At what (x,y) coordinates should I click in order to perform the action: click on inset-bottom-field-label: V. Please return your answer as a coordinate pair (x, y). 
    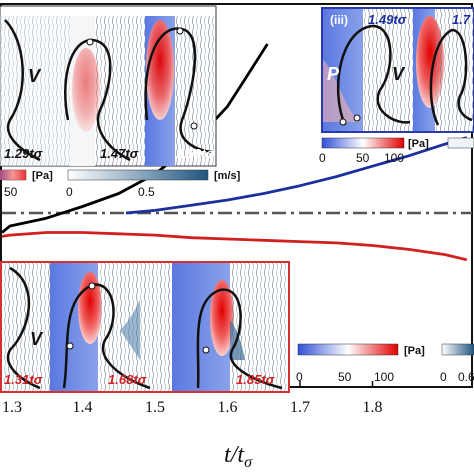
    Looking at the image, I should click on (37, 339).